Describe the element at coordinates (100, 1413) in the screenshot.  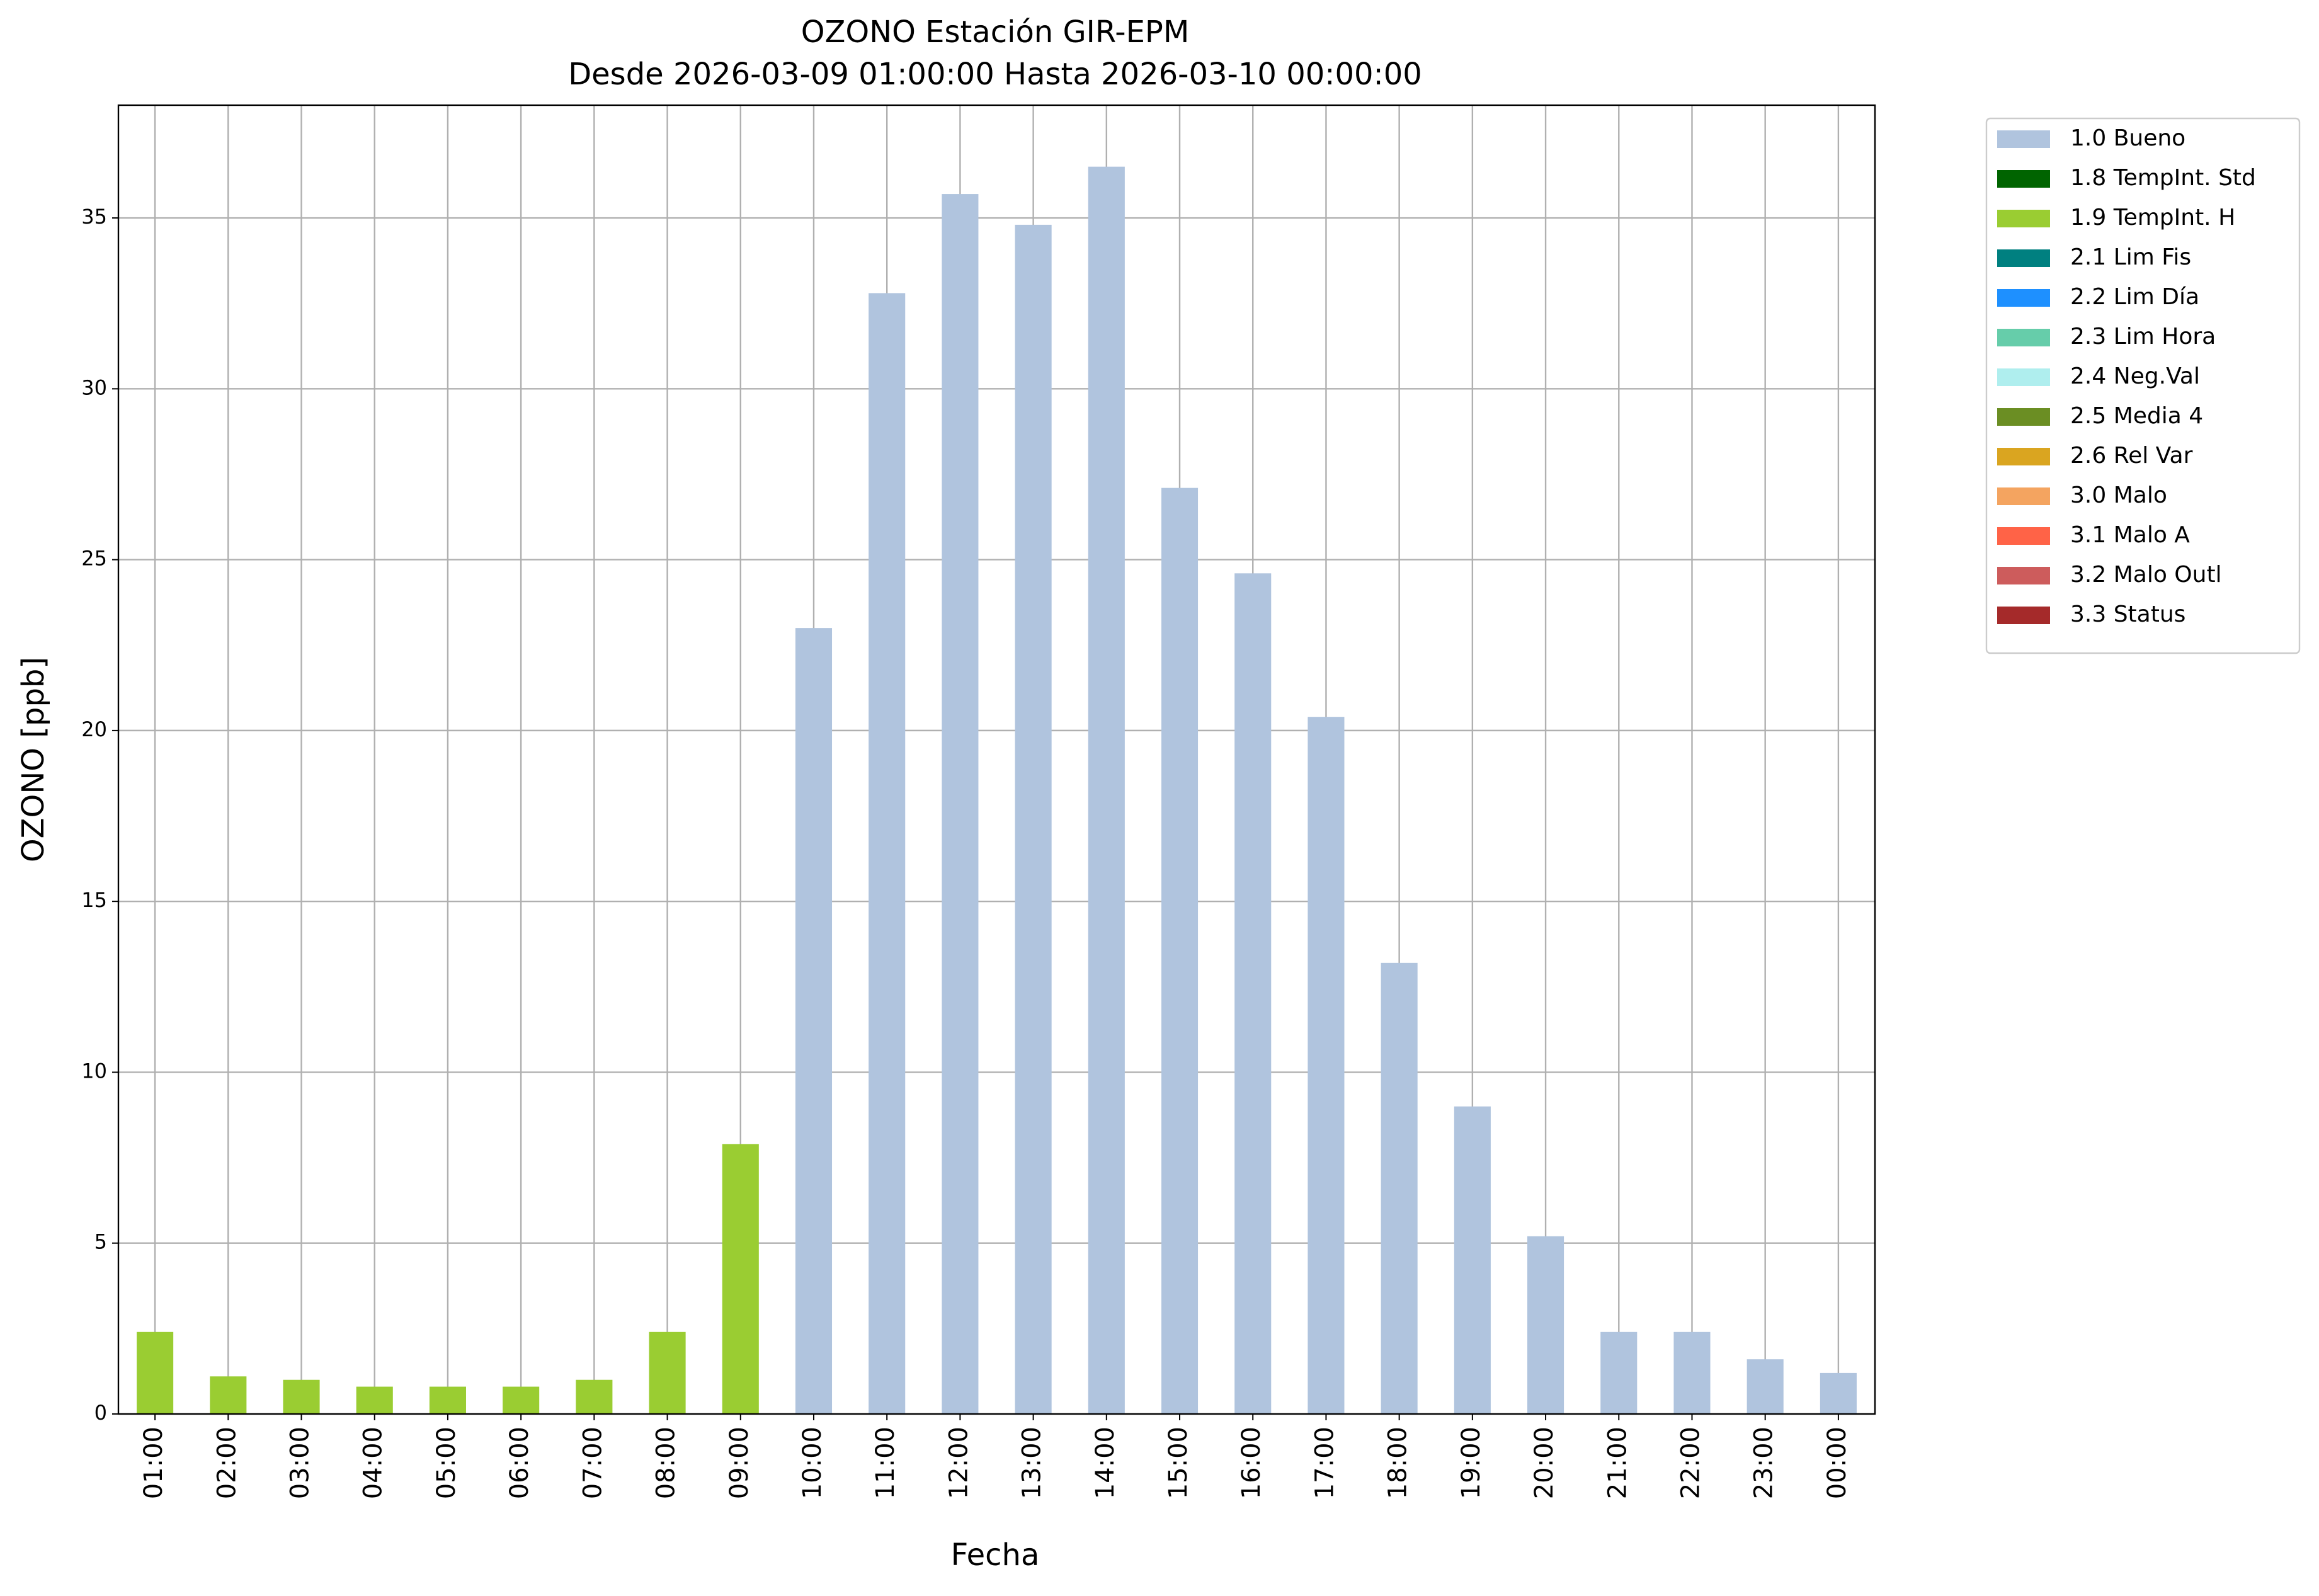
I see `y-tick-label: 0` at that location.